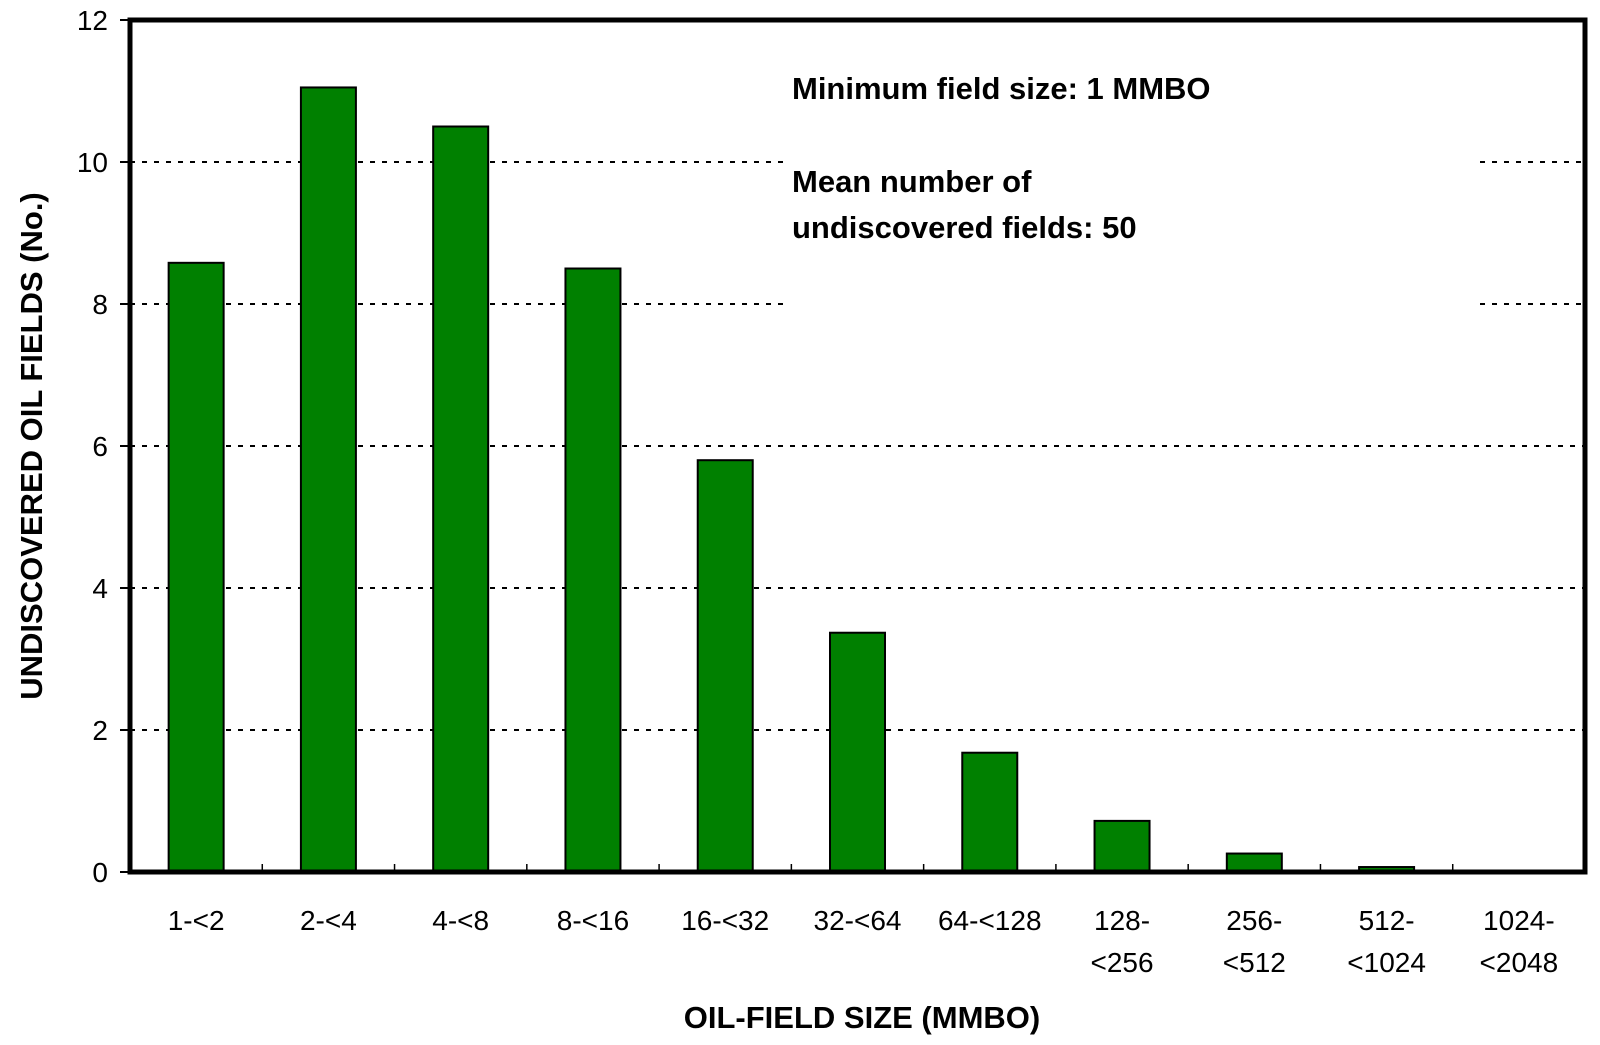 This screenshot has width=1600, height=1045. I want to click on x-tick-label: <512, so click(1254, 962).